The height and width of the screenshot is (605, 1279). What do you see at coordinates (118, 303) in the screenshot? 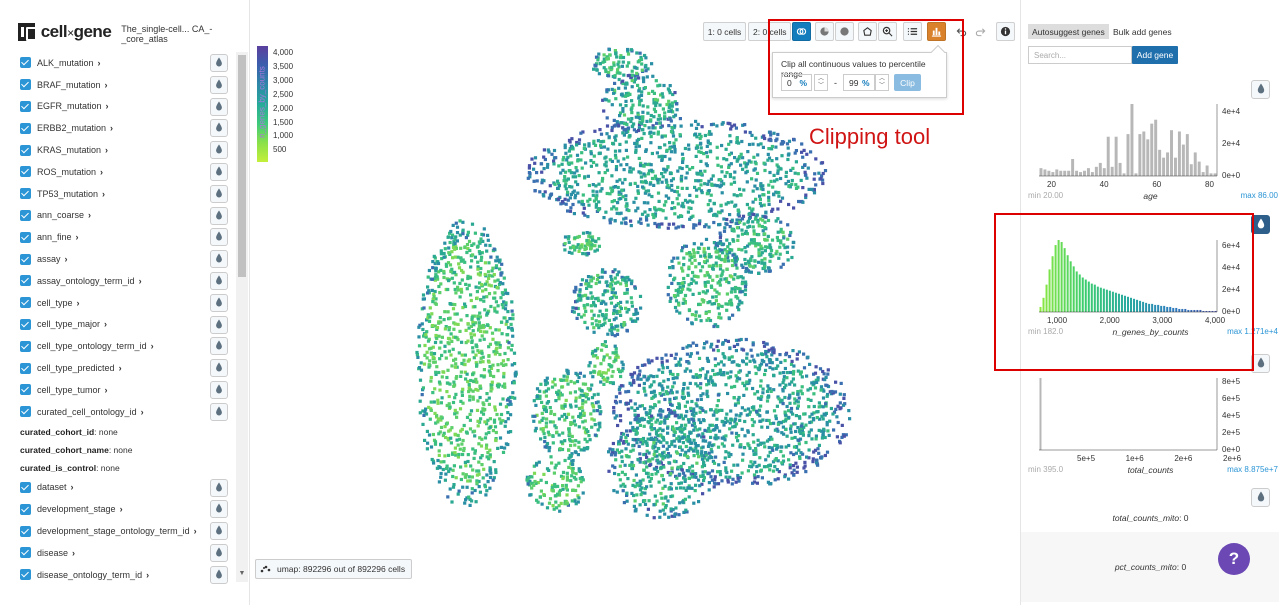
I see `category-row: cell_type ›` at bounding box center [118, 303].